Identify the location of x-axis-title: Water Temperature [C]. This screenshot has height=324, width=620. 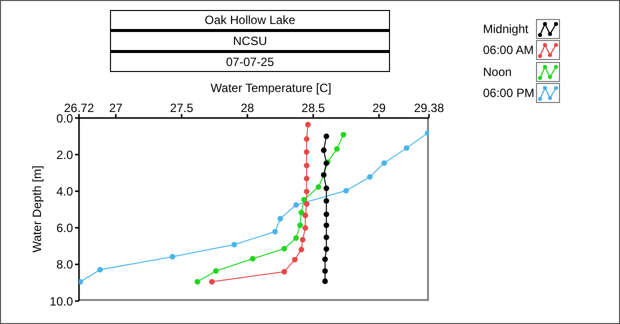
(271, 88).